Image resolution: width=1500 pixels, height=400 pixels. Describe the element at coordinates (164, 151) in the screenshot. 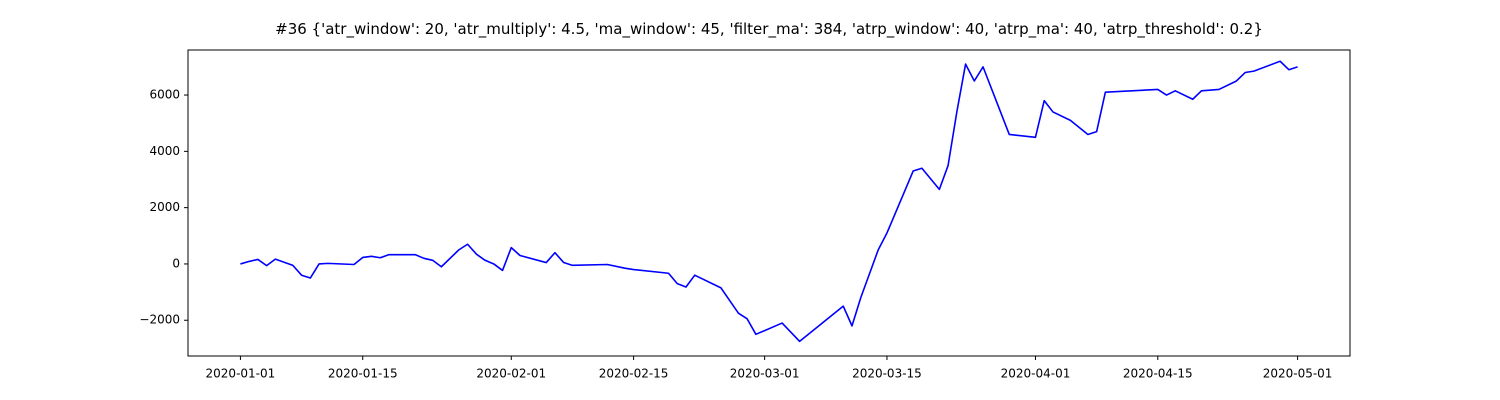

I see `y-tick-label: 4000` at that location.